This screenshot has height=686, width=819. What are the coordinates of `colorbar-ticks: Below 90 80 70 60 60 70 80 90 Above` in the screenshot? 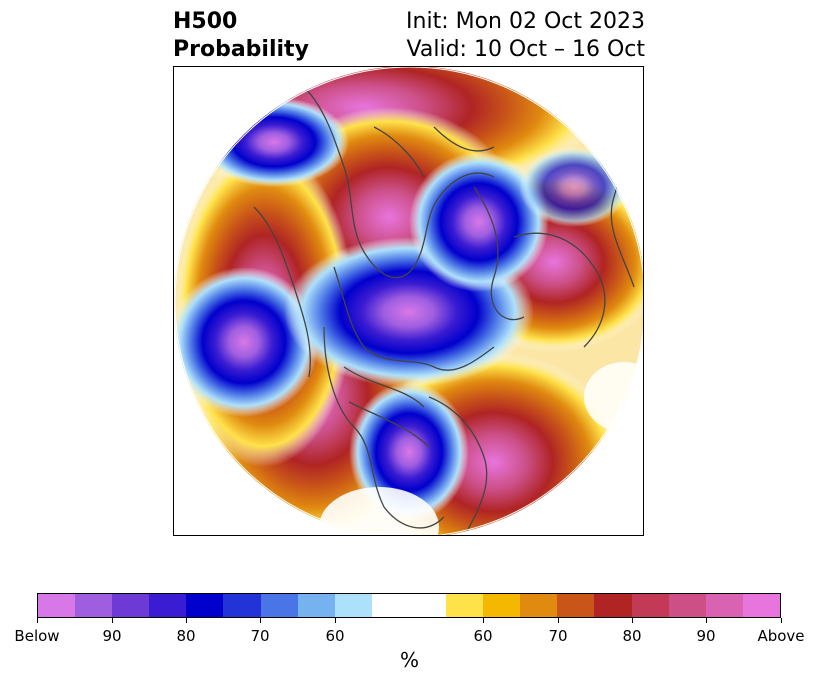 It's located at (409, 633).